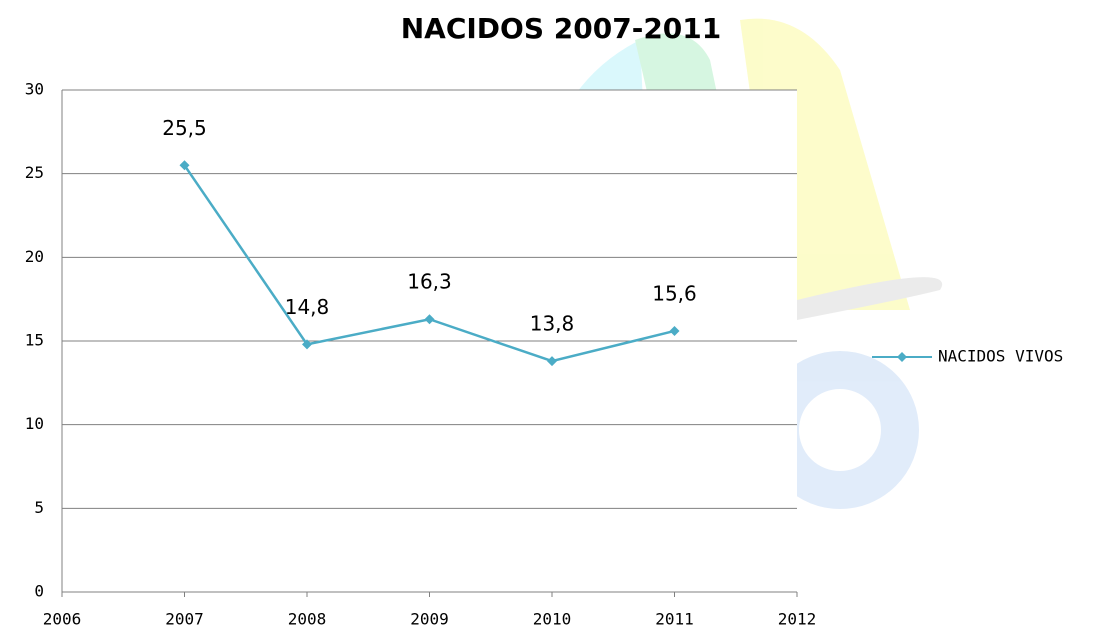 The width and height of the screenshot is (1109, 633). What do you see at coordinates (674, 619) in the screenshot?
I see `x-tick-label: 2011` at bounding box center [674, 619].